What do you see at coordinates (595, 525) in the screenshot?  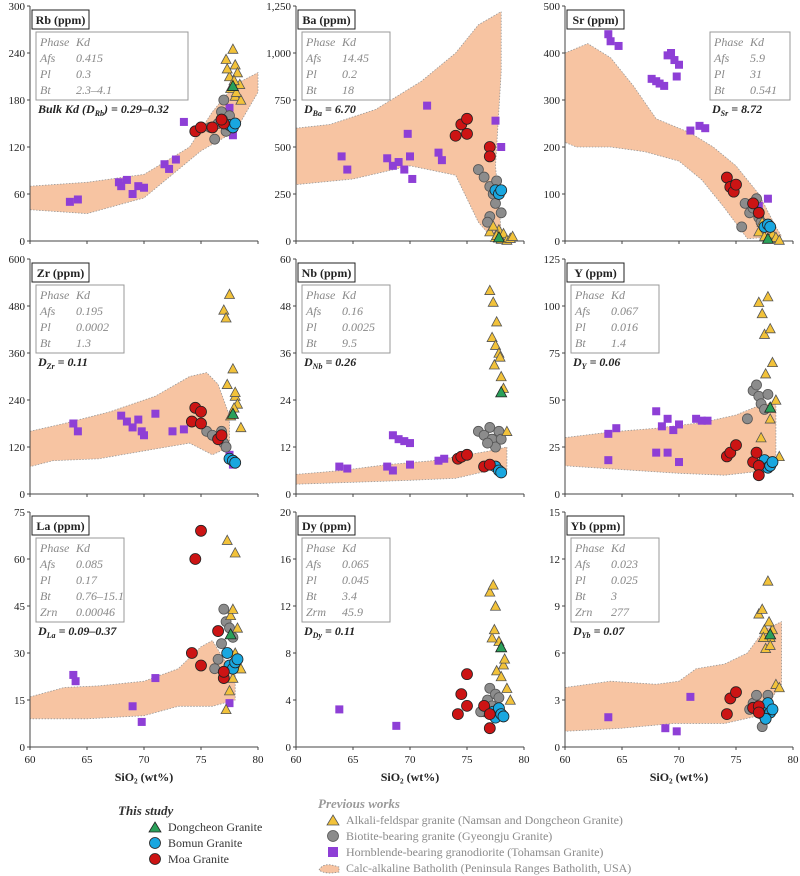 I see `panel-title: Yb (ppm)` at bounding box center [595, 525].